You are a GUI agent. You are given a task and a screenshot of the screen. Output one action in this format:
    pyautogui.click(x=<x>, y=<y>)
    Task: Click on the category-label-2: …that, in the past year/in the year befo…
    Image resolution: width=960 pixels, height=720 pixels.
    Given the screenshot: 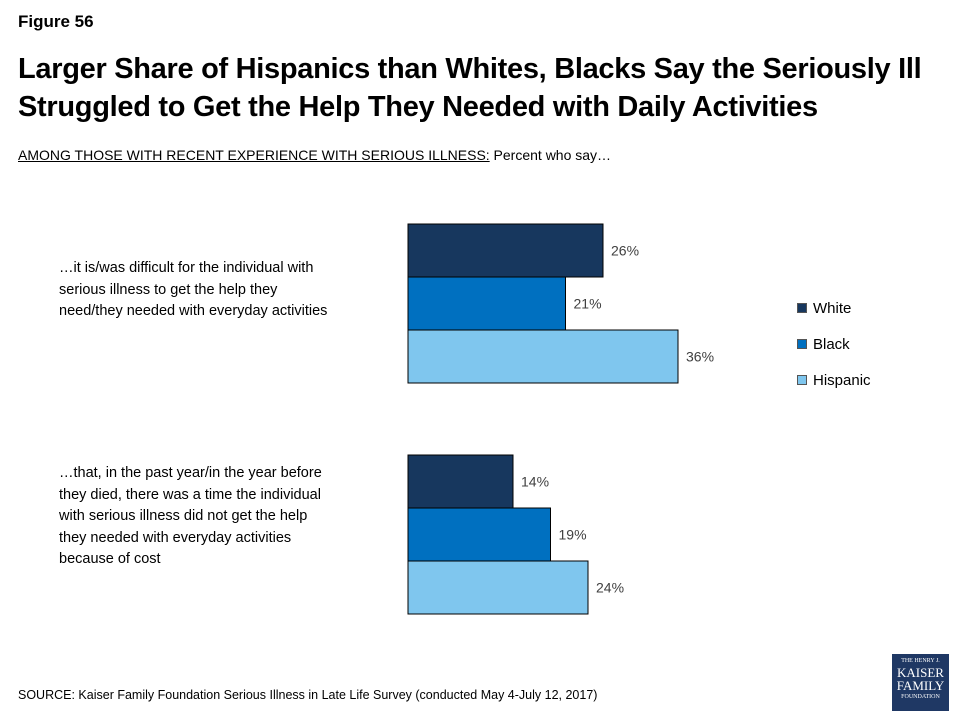 What is the action you would take?
    pyautogui.click(x=190, y=516)
    